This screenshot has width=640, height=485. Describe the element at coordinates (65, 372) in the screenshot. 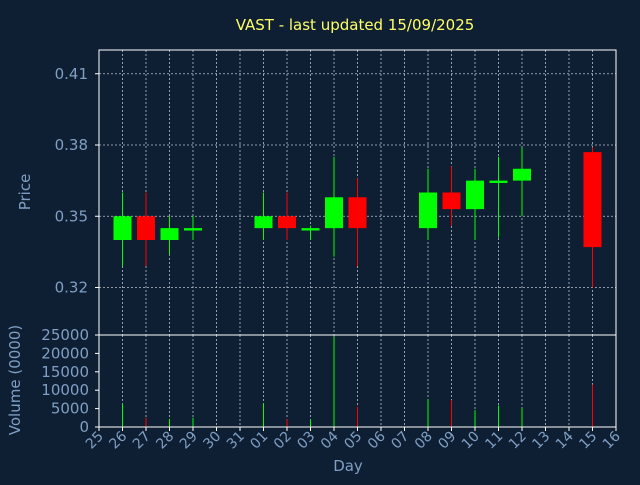

I see `volume-tick-label: 15000` at that location.